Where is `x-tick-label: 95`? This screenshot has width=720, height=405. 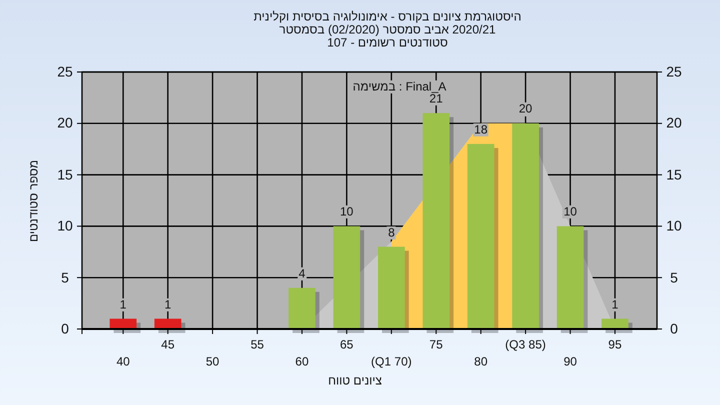 x-tick-label: 95 is located at coordinates (615, 344).